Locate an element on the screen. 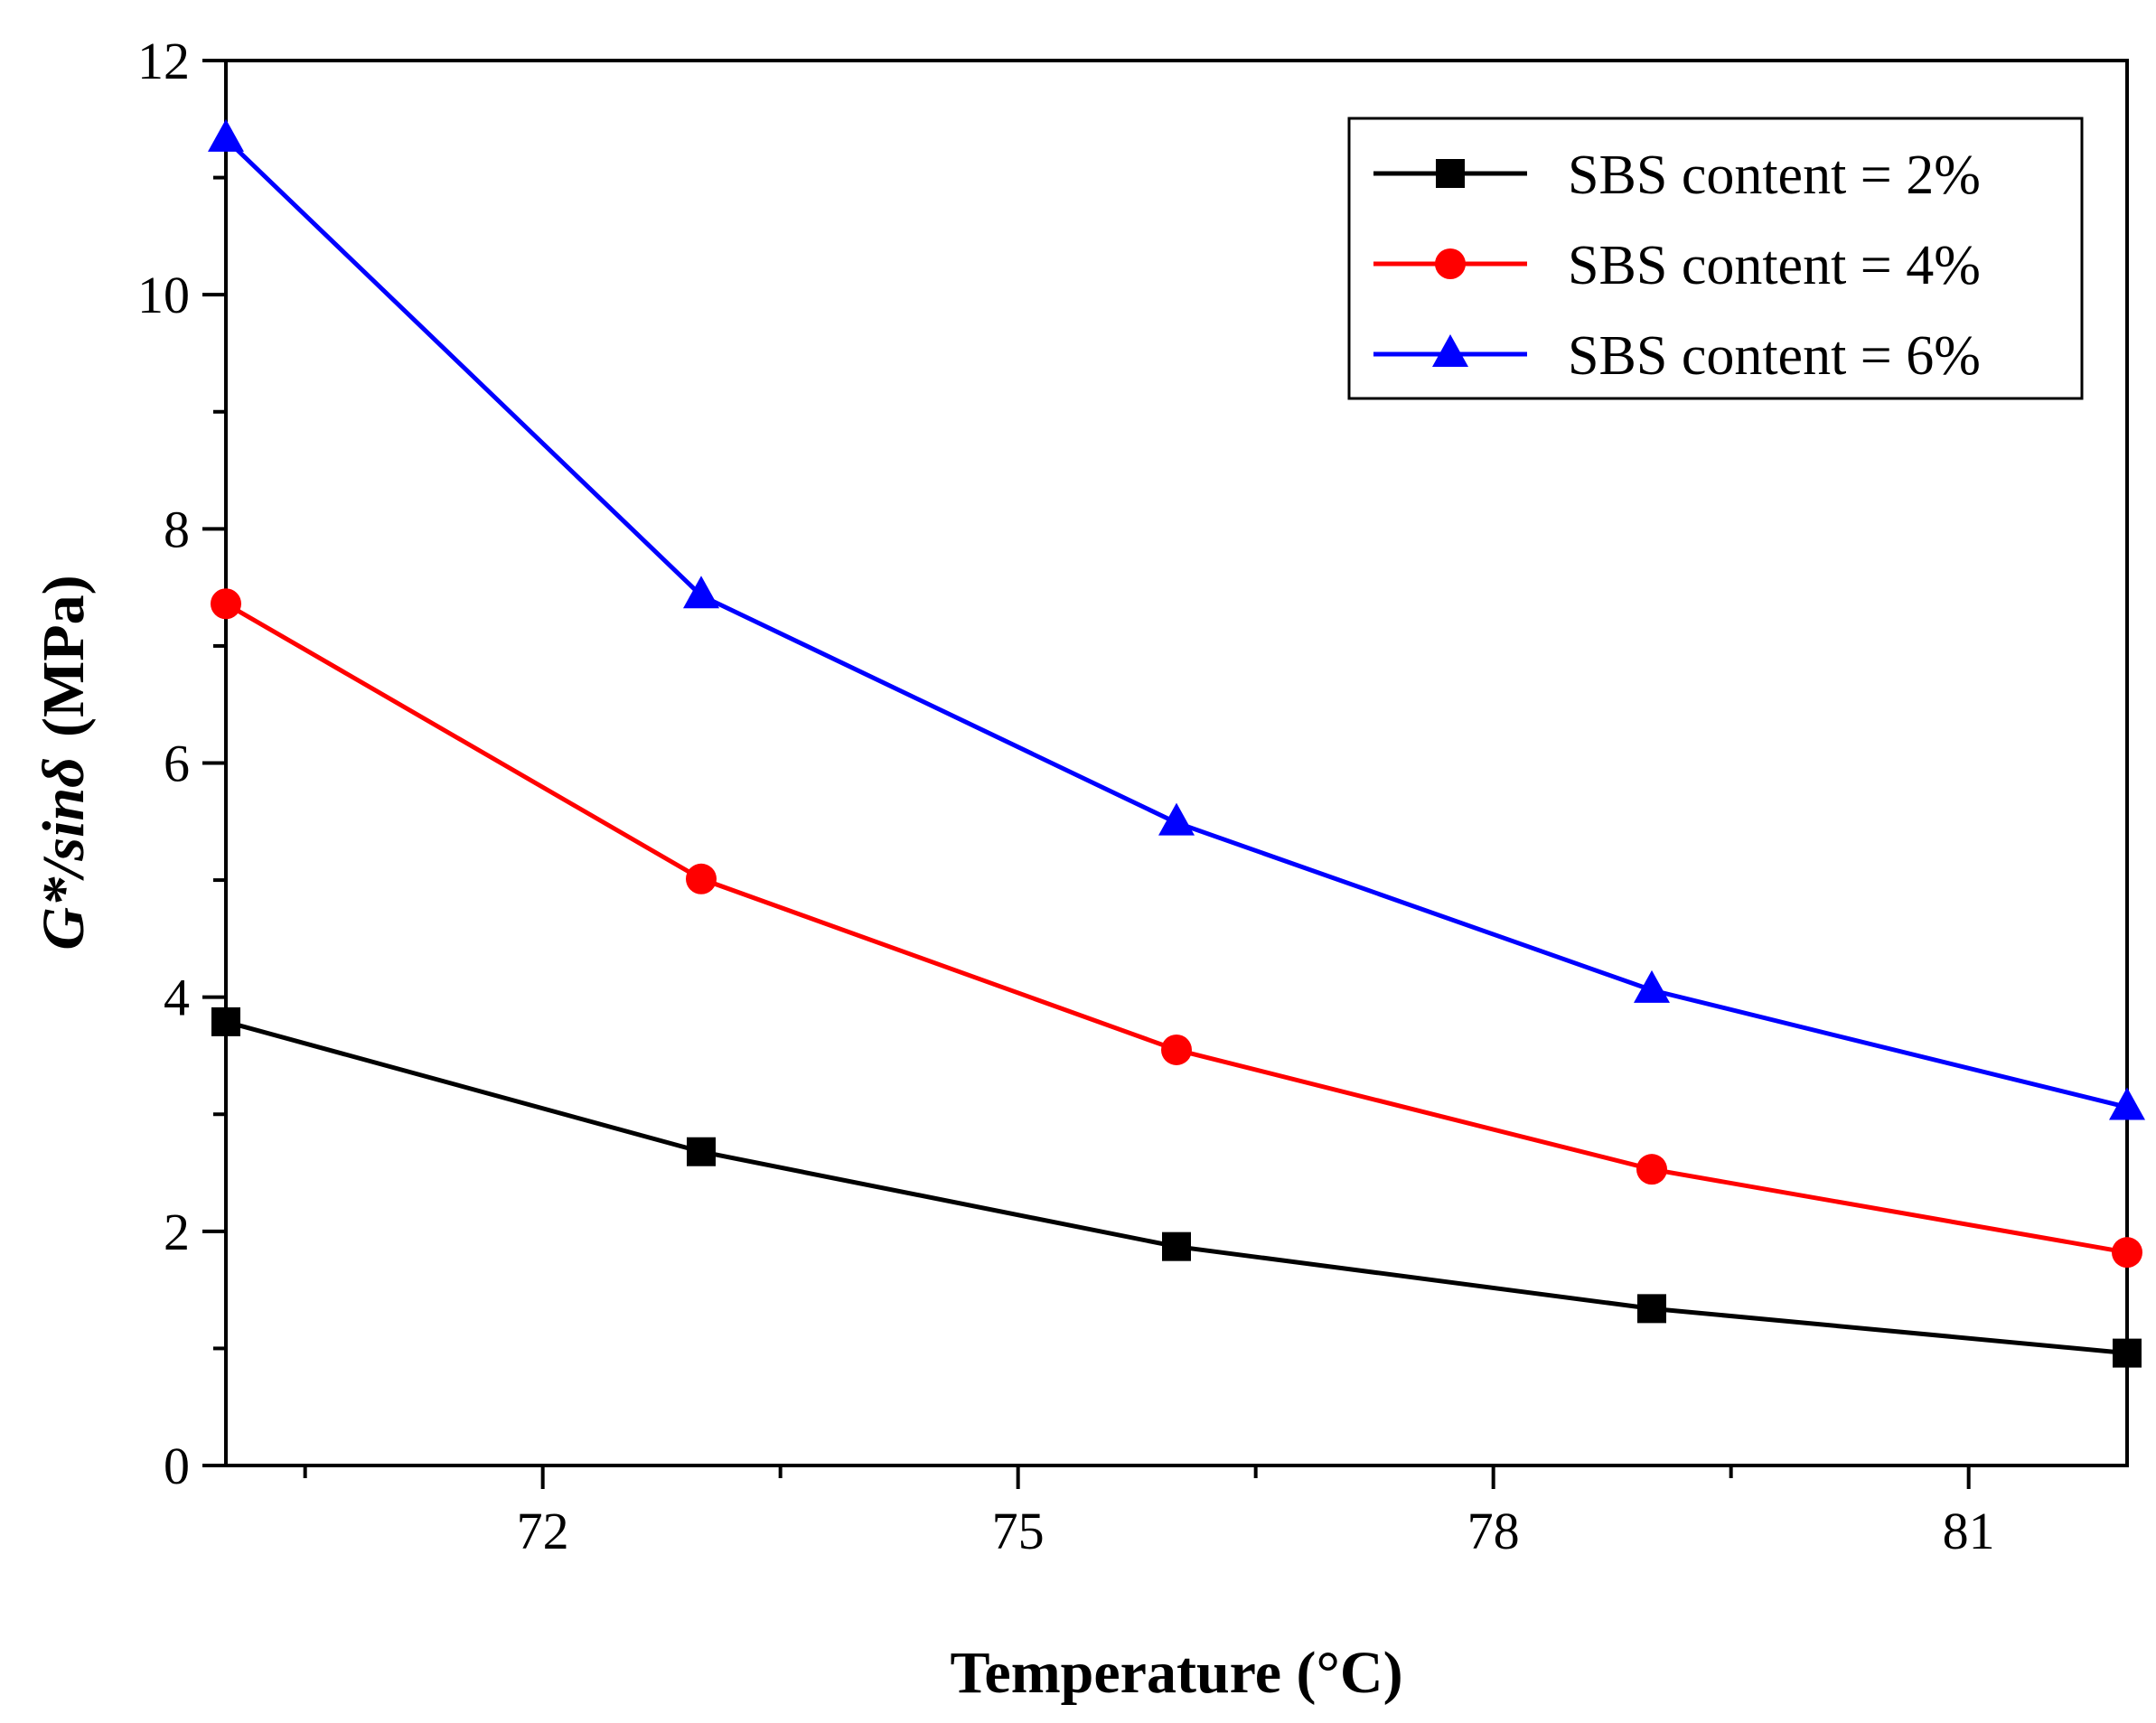 This screenshot has width=2156, height=1723. legend-entry-3: SBS content = 6% is located at coordinates (1677, 356).